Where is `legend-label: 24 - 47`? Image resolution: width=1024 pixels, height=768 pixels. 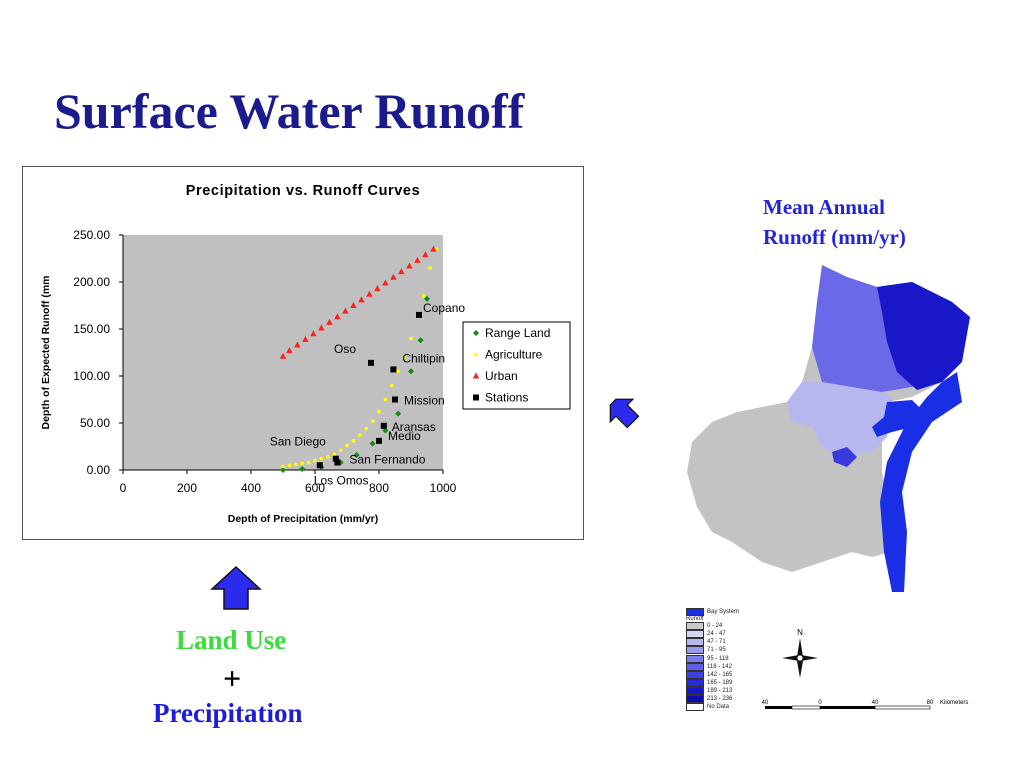 legend-label: 24 - 47 is located at coordinates (716, 634).